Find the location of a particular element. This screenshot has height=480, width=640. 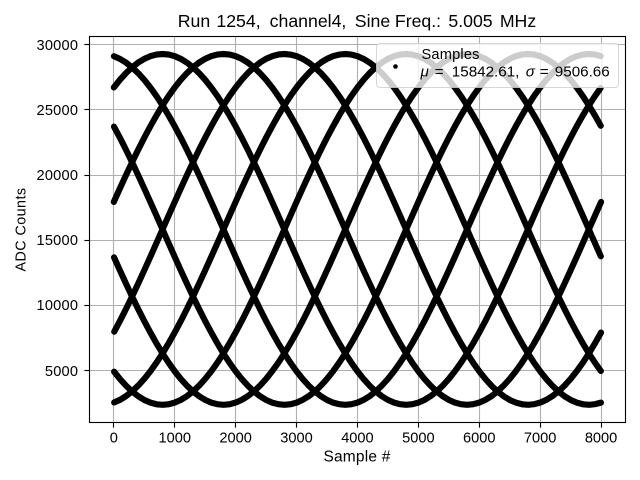

svg-text: Samples is located at coordinates (451, 55).